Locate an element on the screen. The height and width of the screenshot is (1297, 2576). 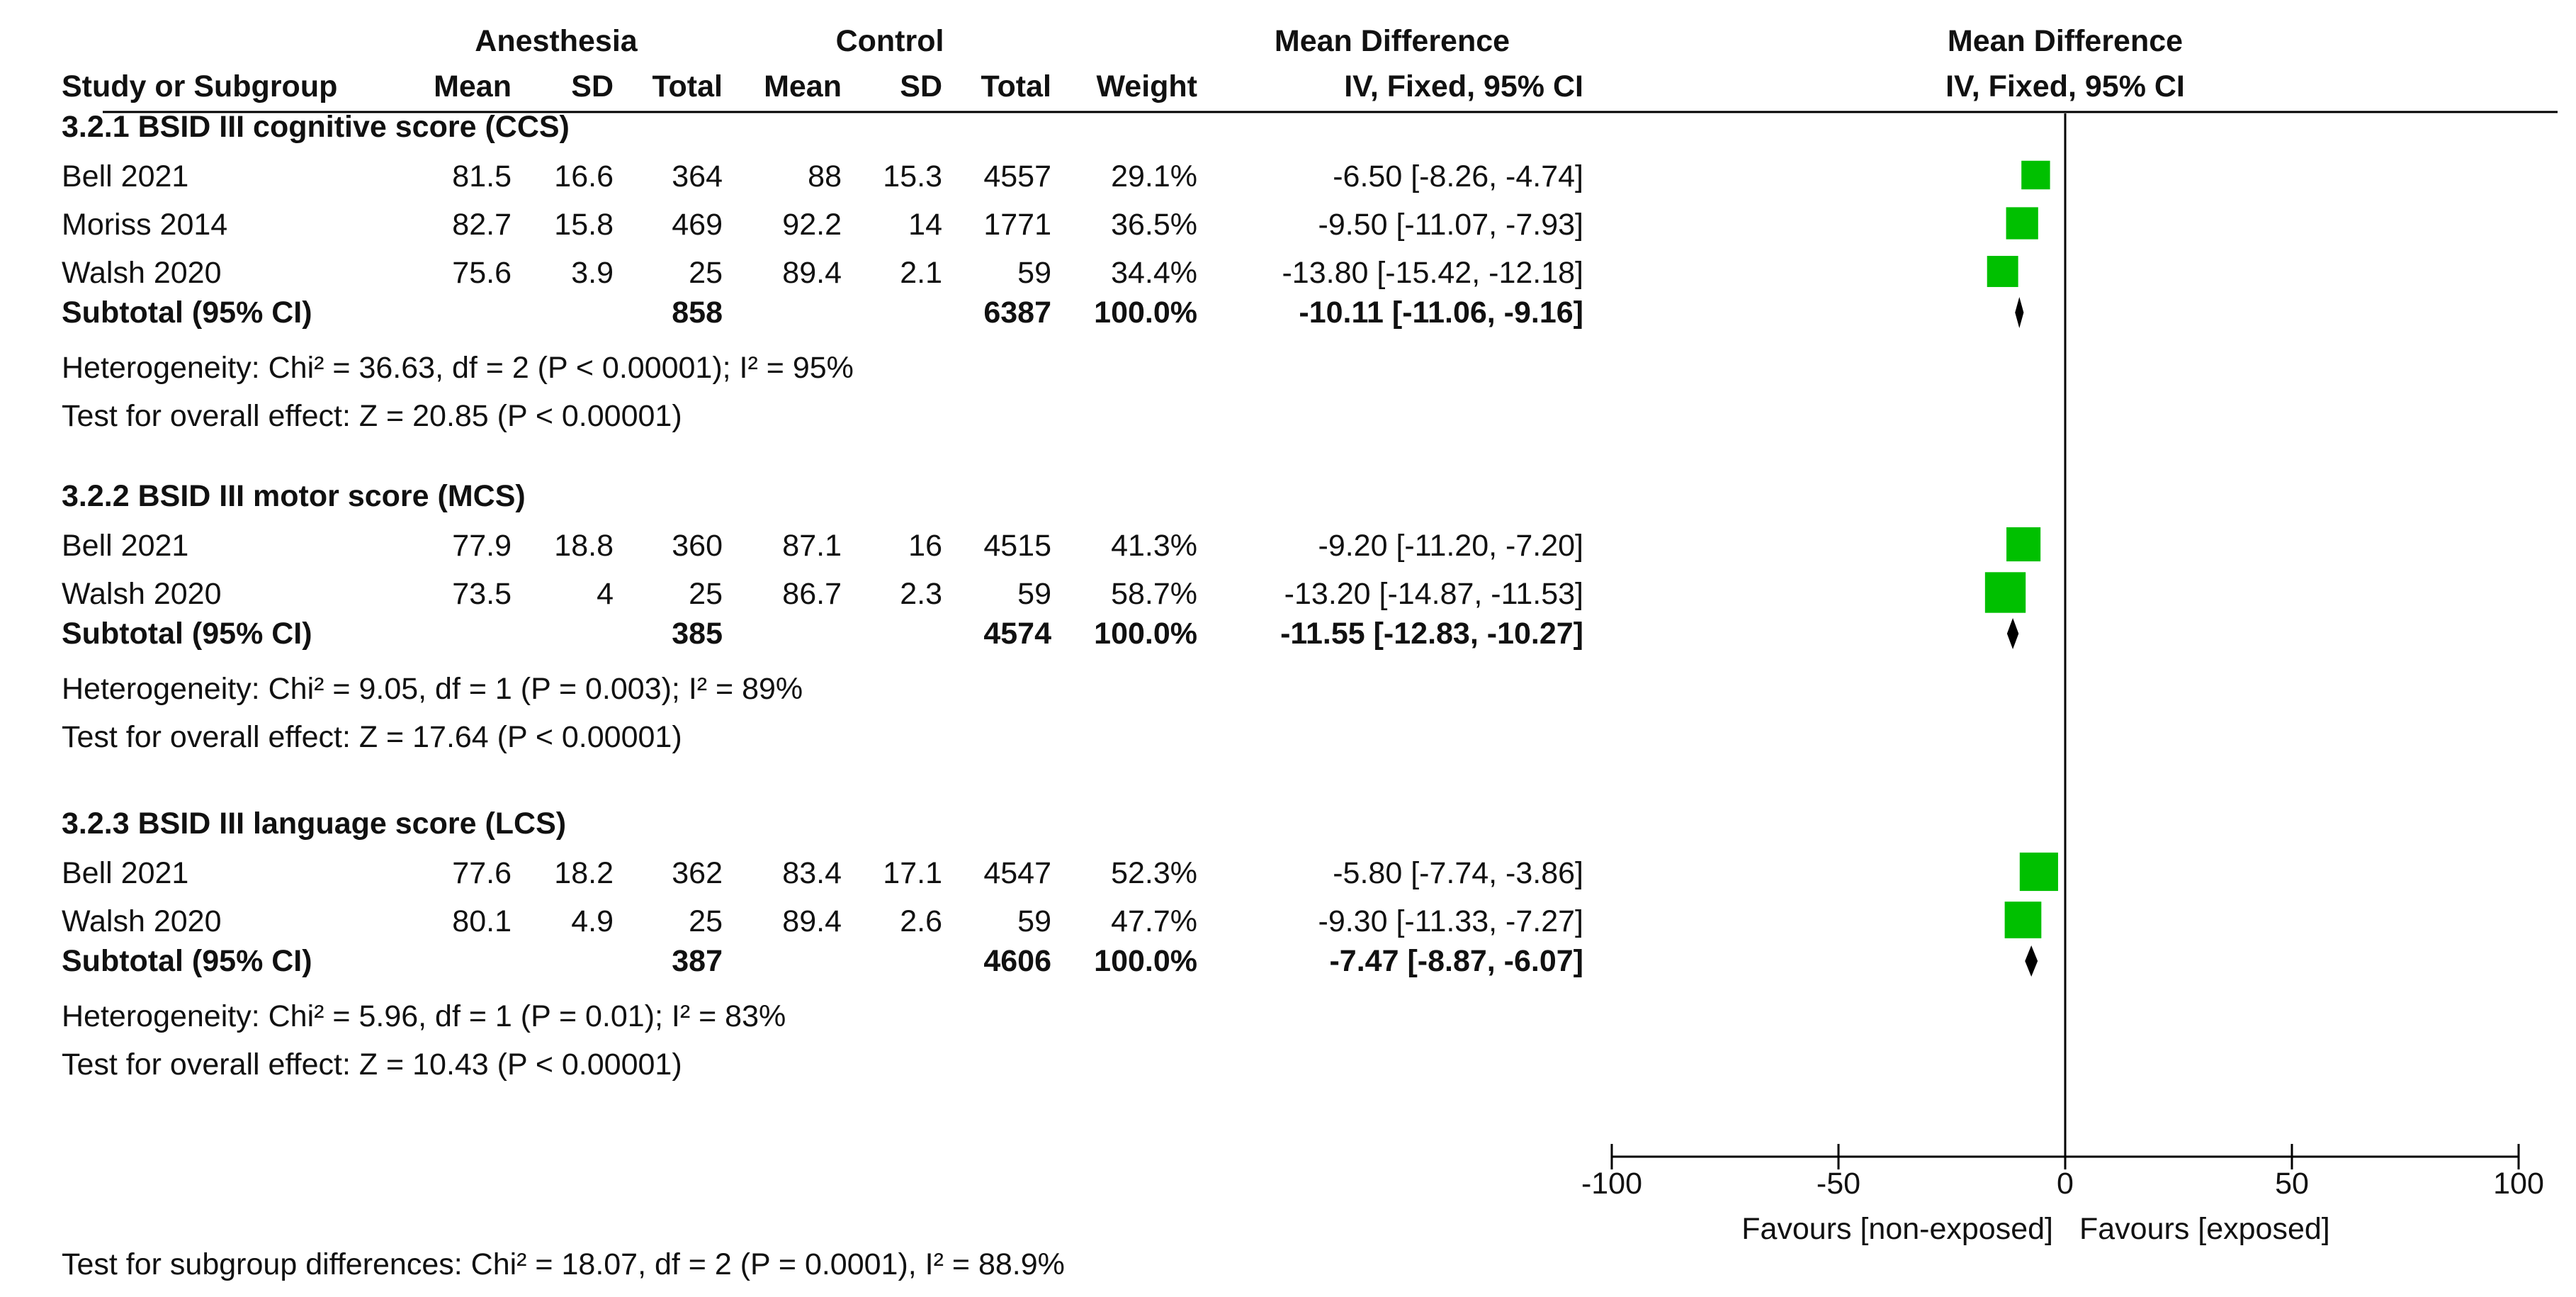
mean1-cell: 77.9 is located at coordinates (482, 546).